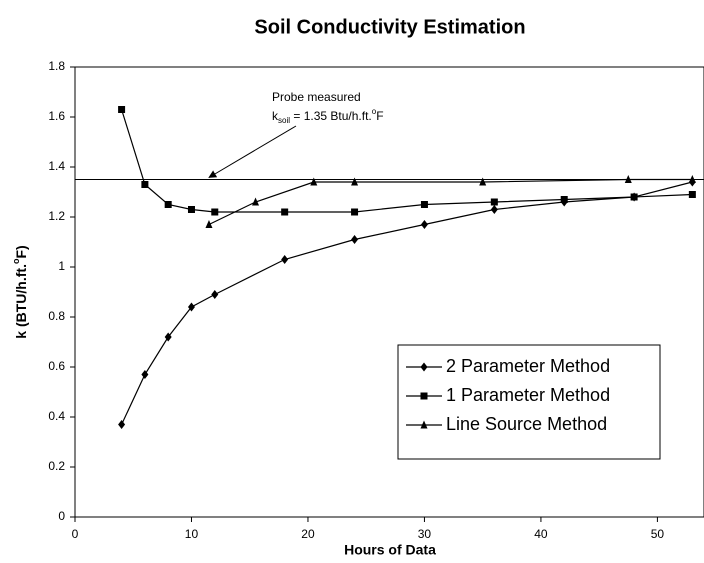 The width and height of the screenshot is (704, 563). What do you see at coordinates (61, 516) in the screenshot?
I see `y-tick-label: 0` at bounding box center [61, 516].